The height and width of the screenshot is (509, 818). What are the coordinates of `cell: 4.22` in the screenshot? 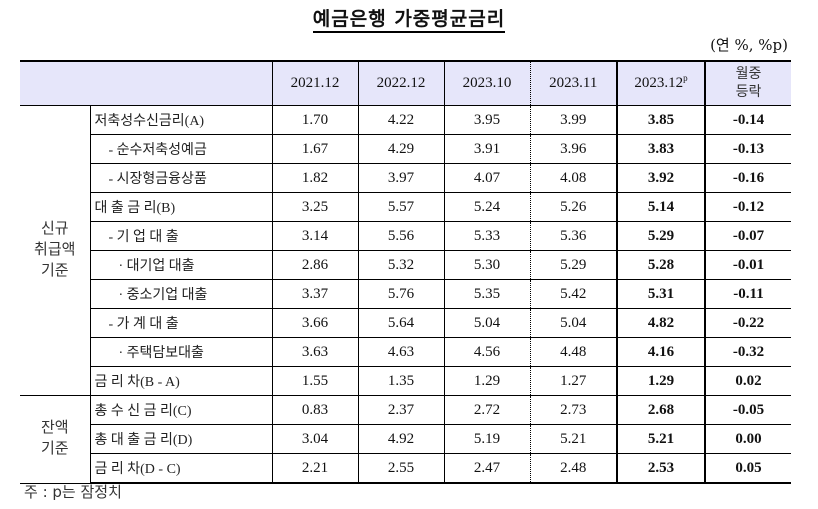 It's located at (401, 120).